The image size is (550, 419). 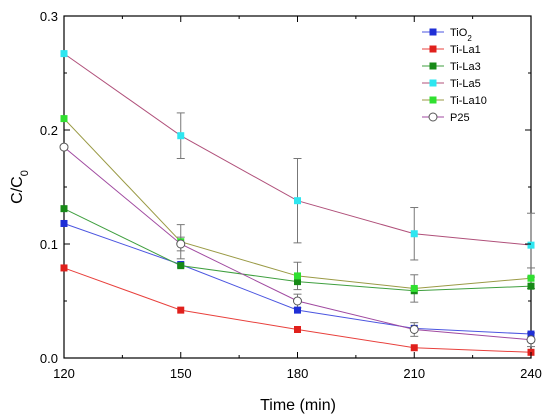 I want to click on legend-marker-p25, so click(x=433, y=117).